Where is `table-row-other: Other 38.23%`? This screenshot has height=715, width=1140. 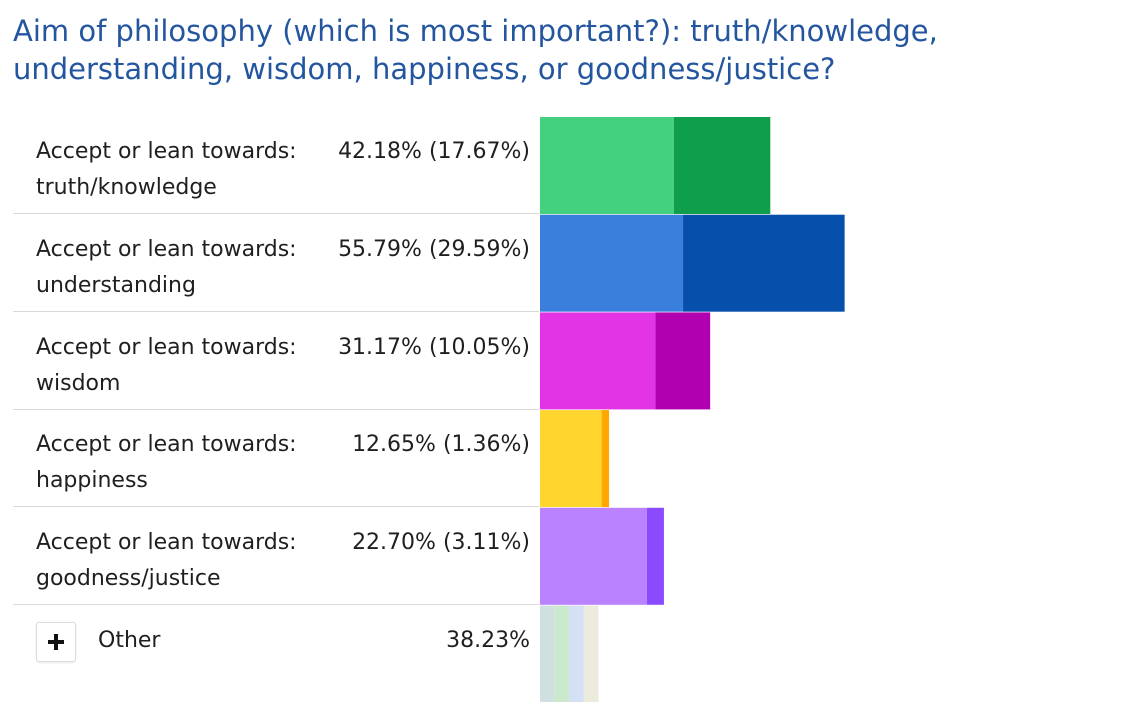
table-row-other: Other 38.23% is located at coordinates (276, 653).